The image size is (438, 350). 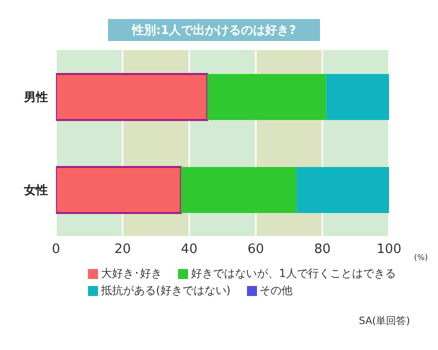 What do you see at coordinates (293, 273) in the screenshot?
I see `legend-label: 好きではないが、1人で行くことはできる` at bounding box center [293, 273].